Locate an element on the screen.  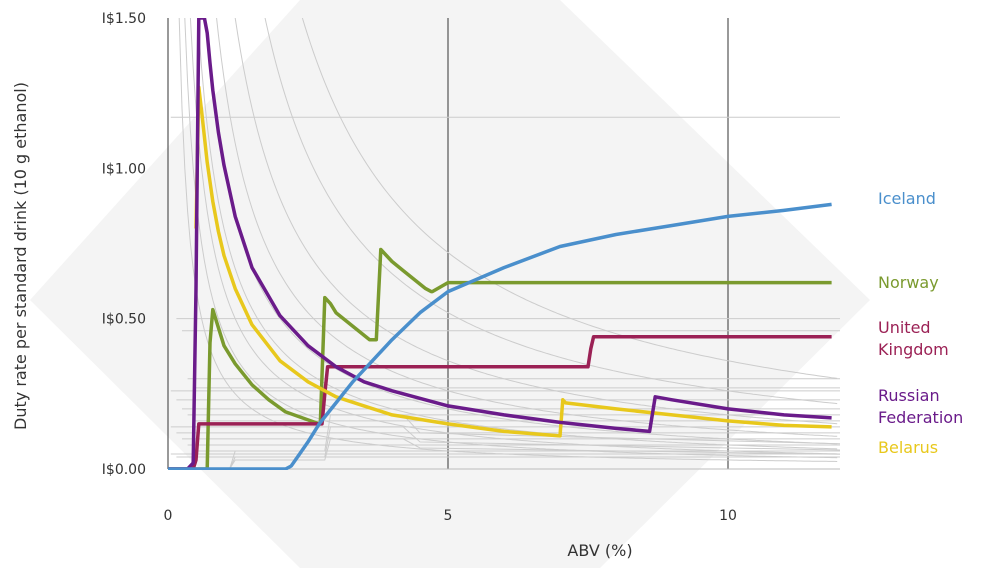
series-label-russian-federation: Russian is located at coordinates (909, 395).